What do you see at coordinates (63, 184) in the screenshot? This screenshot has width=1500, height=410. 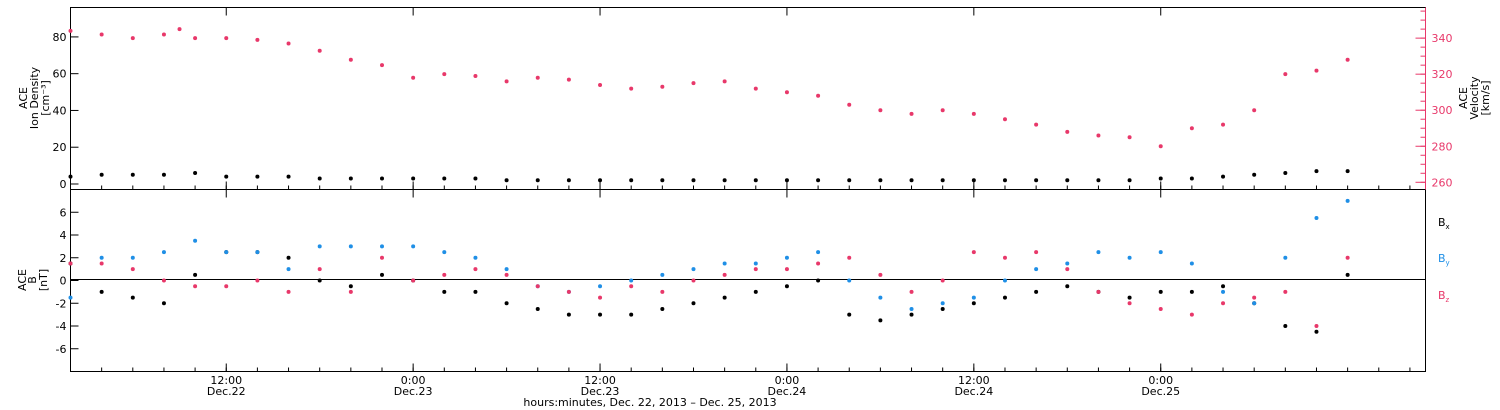 I see `top-ytick-label: 0` at bounding box center [63, 184].